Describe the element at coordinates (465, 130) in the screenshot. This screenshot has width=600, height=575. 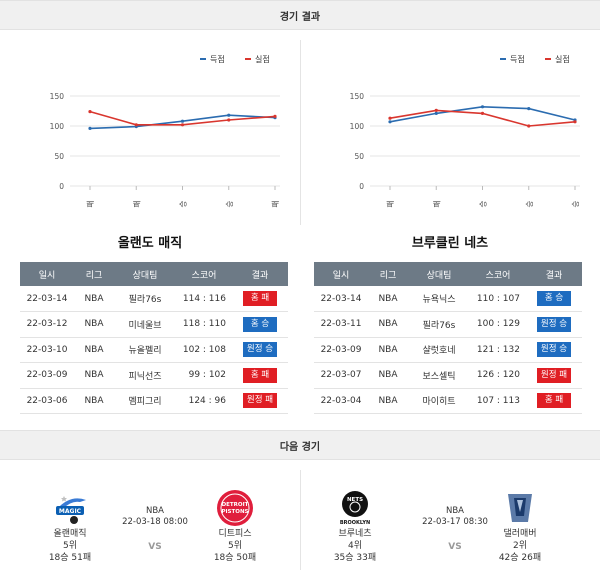
I see `chart-right: 득점 실점 150 100 50 0 패 패 승 승 승` at that location.